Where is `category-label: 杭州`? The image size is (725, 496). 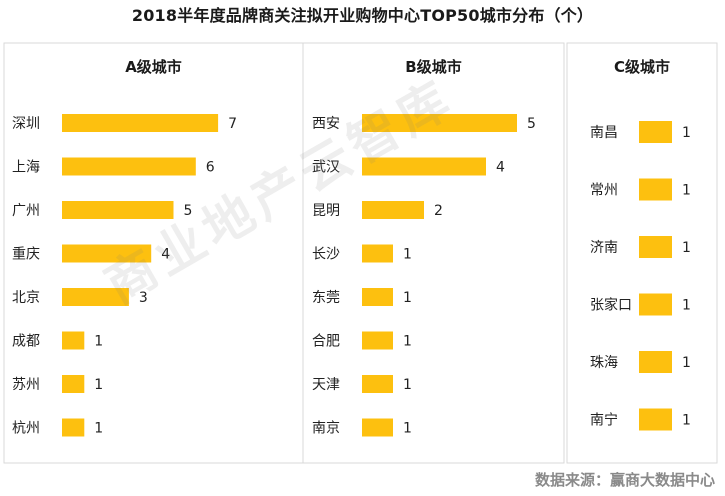
category-label: 杭州 is located at coordinates (26, 429).